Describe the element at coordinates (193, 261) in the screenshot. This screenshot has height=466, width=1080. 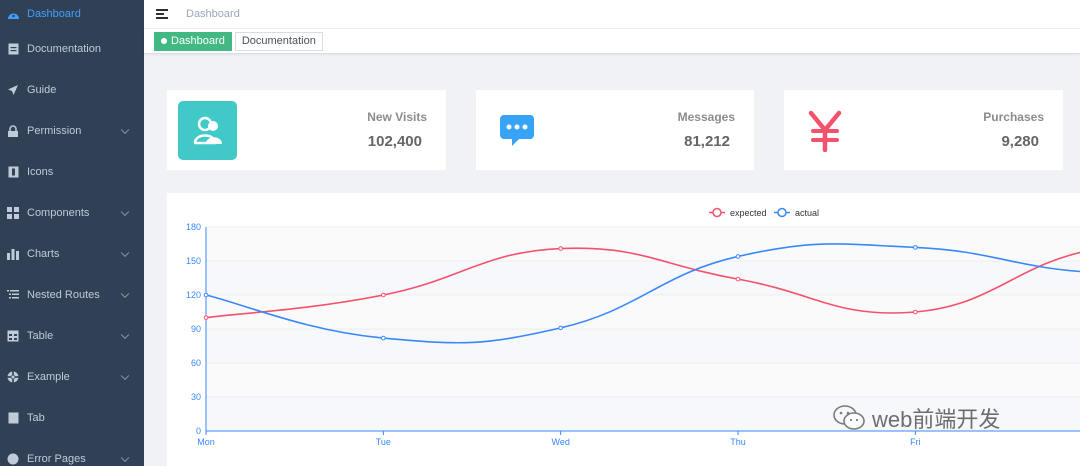
I see `y-tick-label: 150` at that location.